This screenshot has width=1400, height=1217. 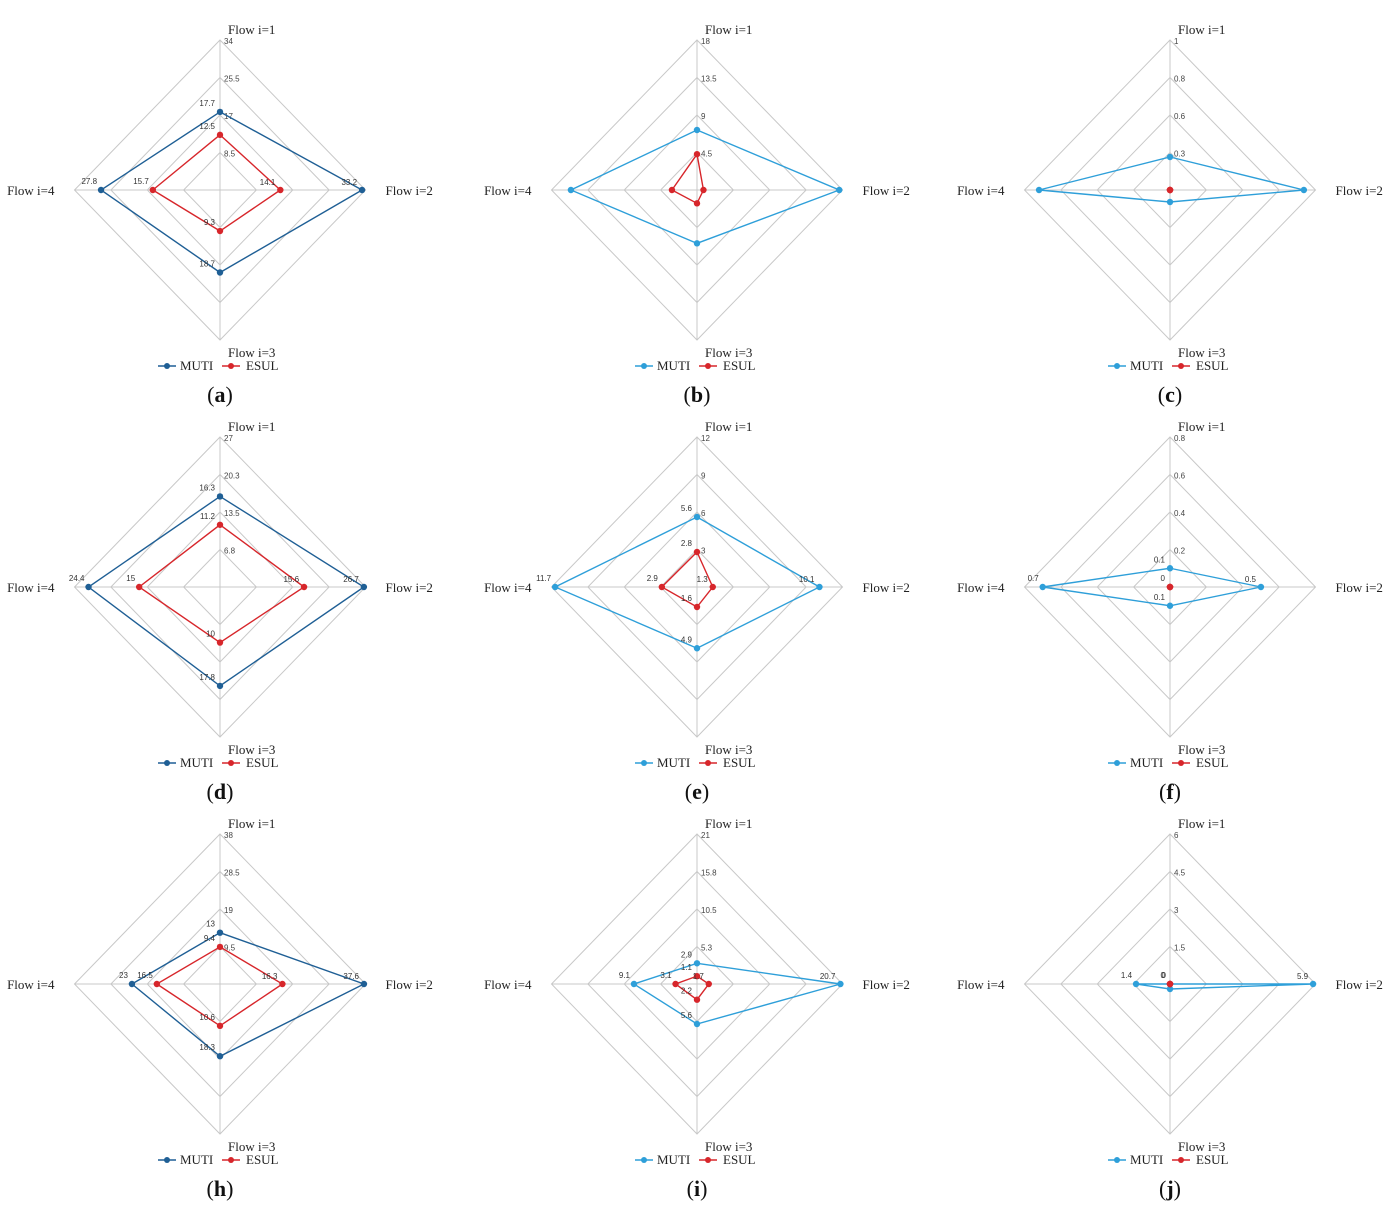 I want to click on data-label: 0.1, so click(x=1160, y=597).